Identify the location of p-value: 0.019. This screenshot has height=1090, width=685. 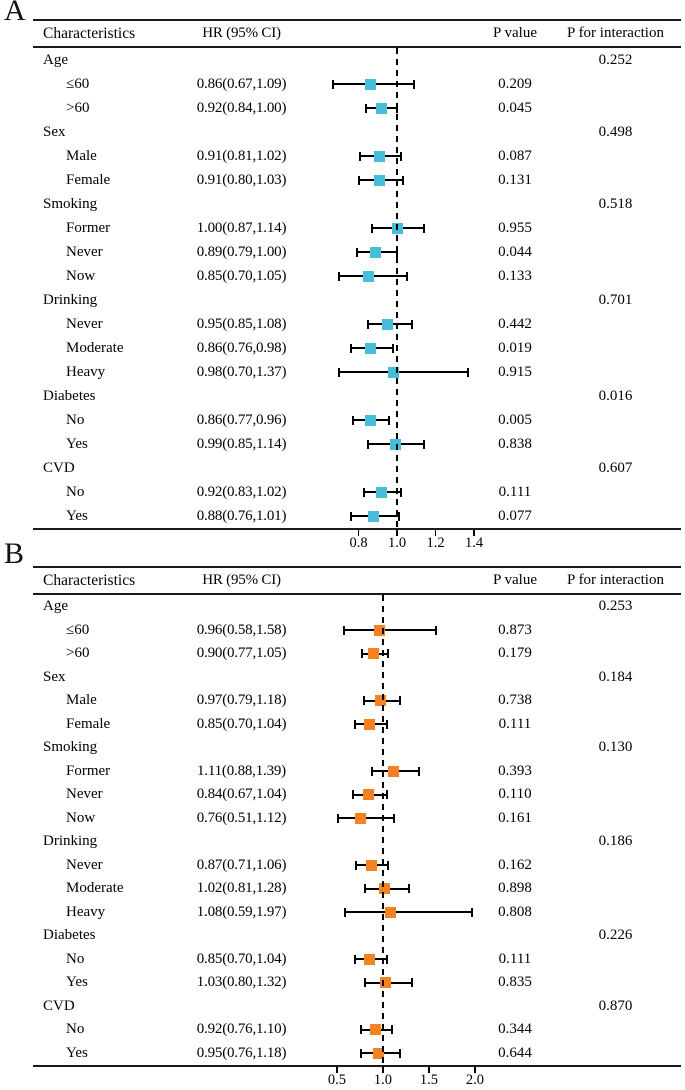
(515, 347).